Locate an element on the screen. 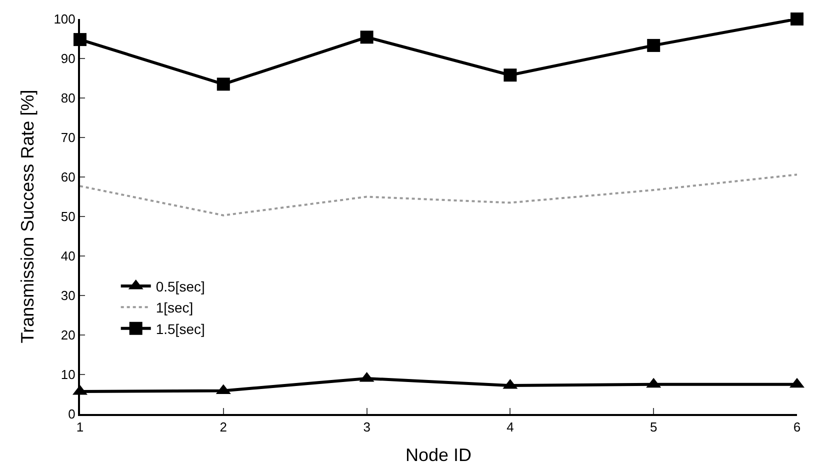 Image resolution: width=813 pixels, height=476 pixels. y-tick-label: 10 is located at coordinates (68, 374).